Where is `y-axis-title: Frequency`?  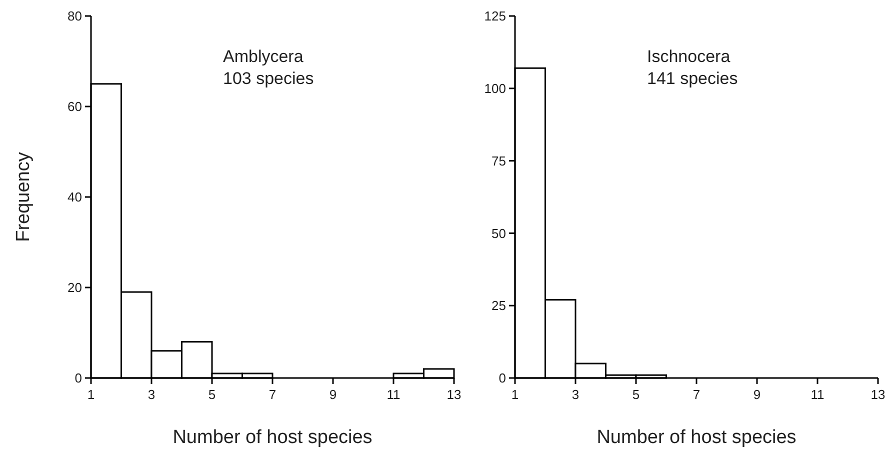 y-axis-title: Frequency is located at coordinates (23, 197).